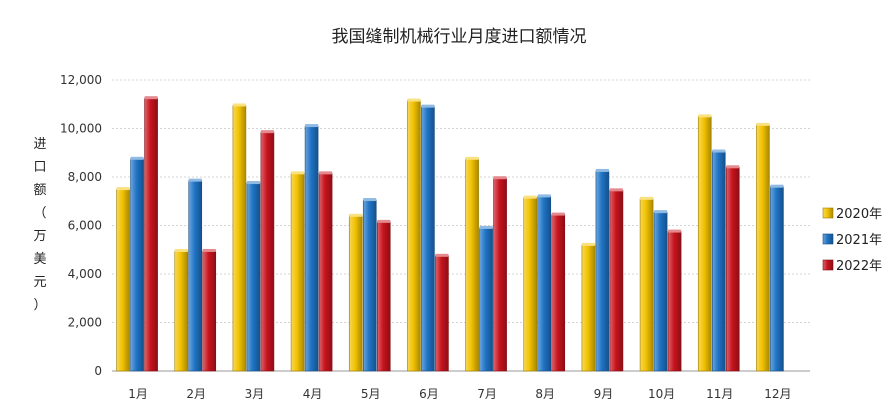 The width and height of the screenshot is (896, 412). Describe the element at coordinates (85, 274) in the screenshot. I see `y-tick-label: 4,000` at that location.